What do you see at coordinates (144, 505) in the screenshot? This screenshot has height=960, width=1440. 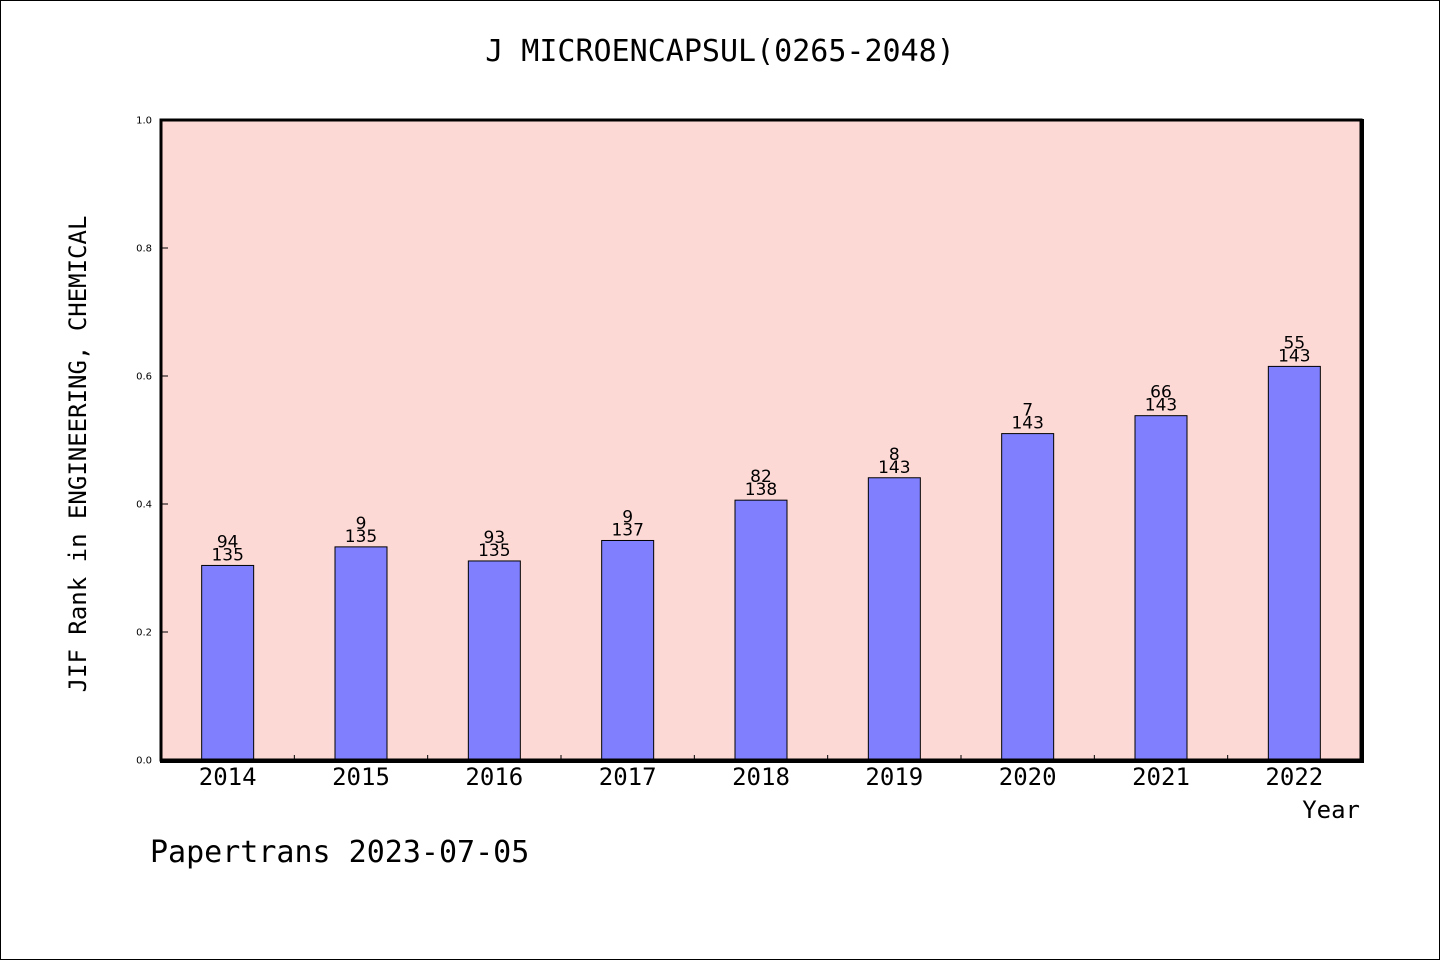 I see `y-tick-label: 0.4` at bounding box center [144, 505].